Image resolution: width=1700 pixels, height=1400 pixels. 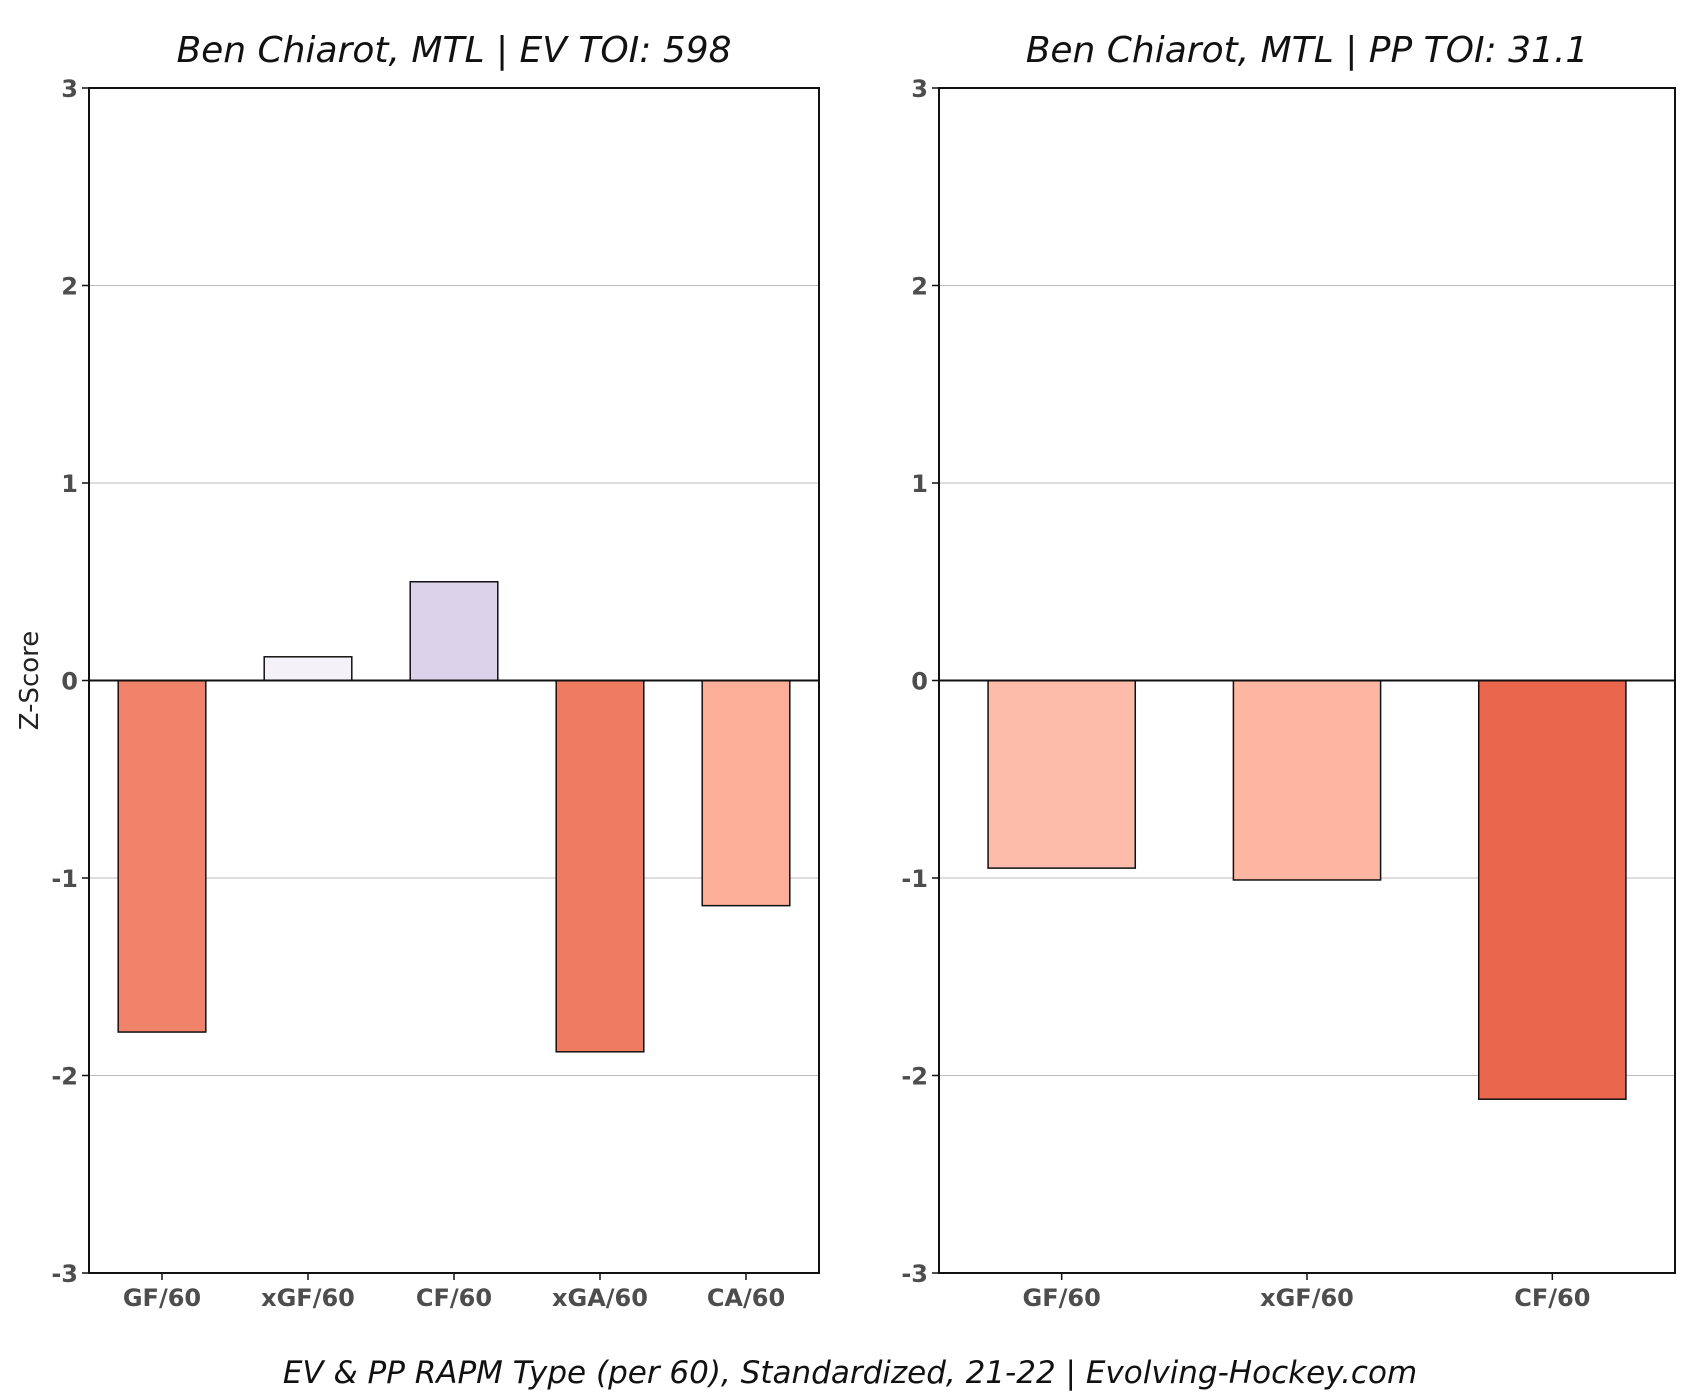 What do you see at coordinates (69, 682) in the screenshot?
I see `ev-y-tick-label: 0` at bounding box center [69, 682].